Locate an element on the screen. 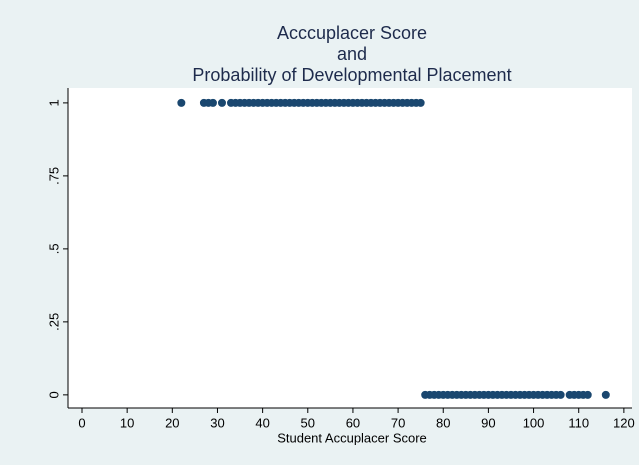  y-tick-label: 0 is located at coordinates (53, 394).